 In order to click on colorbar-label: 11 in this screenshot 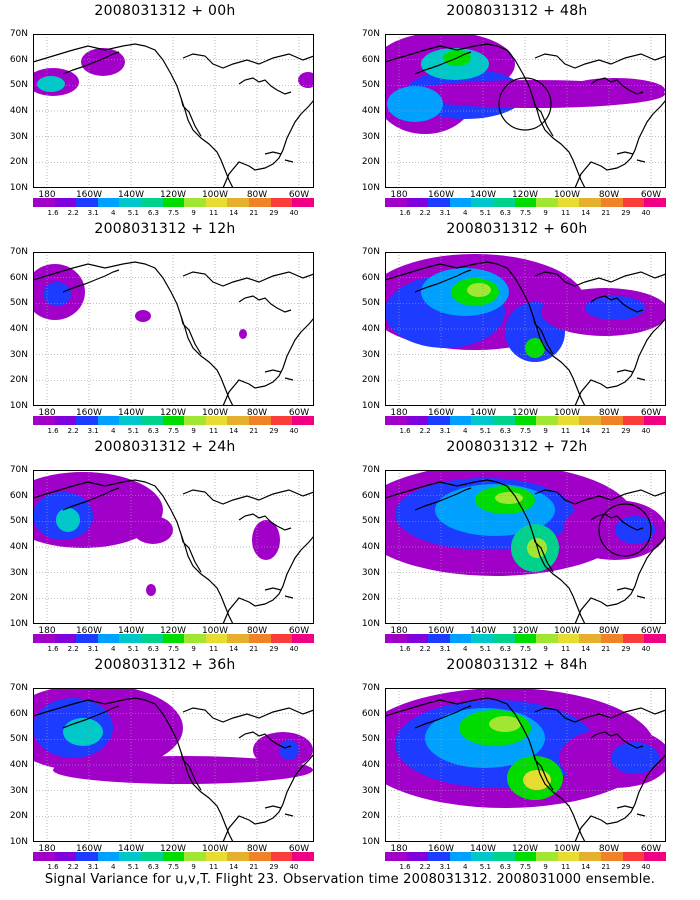, I will do `click(214, 649)`.